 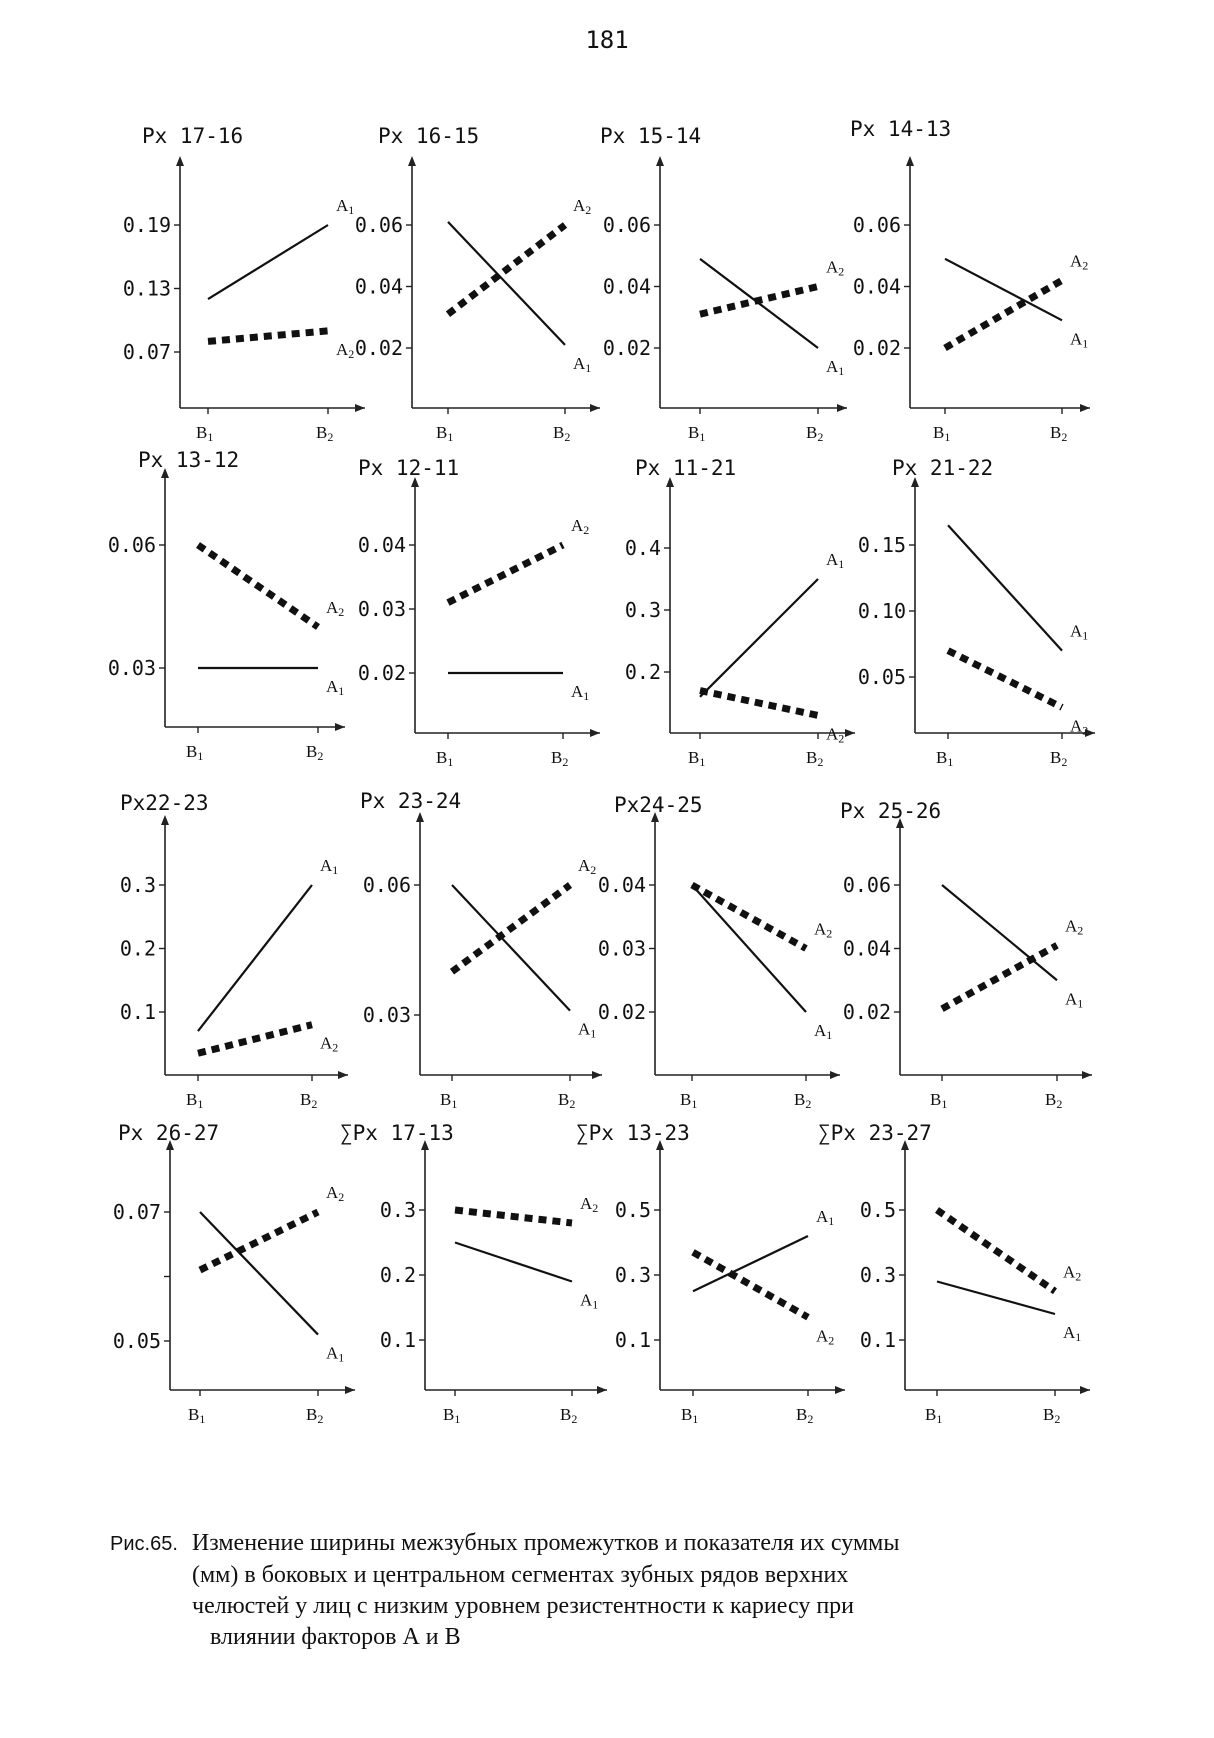 I want to click on y-tick-label: 0.05, so click(x=882, y=677).